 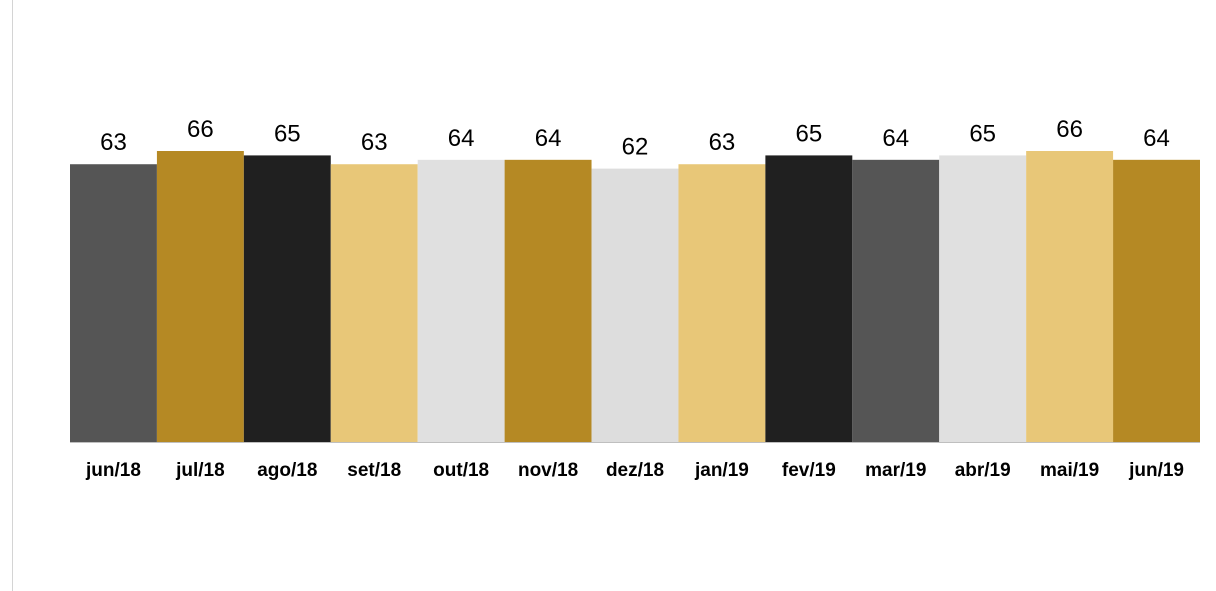 I want to click on bar-abr/19, so click(x=983, y=298).